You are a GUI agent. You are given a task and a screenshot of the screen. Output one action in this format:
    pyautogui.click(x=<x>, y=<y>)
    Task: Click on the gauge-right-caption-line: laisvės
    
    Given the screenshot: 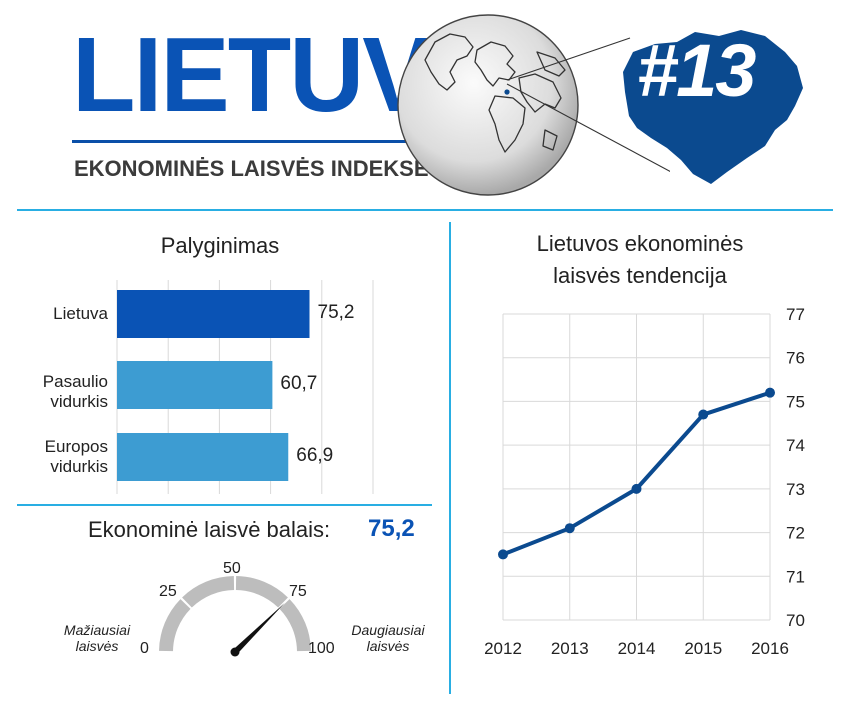 What is the action you would take?
    pyautogui.click(x=388, y=646)
    